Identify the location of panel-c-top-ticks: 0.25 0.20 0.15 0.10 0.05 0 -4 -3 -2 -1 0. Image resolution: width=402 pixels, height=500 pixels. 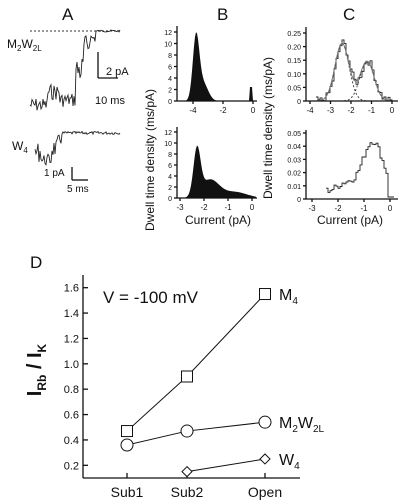
(340, 73).